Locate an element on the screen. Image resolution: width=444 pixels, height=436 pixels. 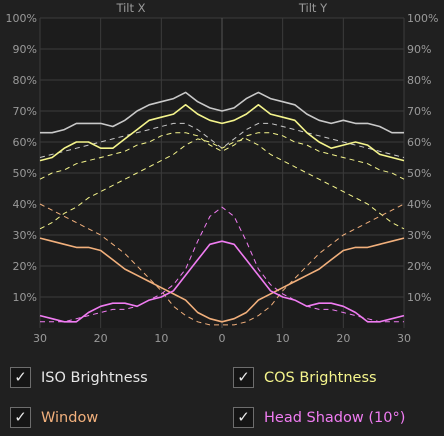
legend-item-iso-brightness: ✓ ISO Brightness is located at coordinates (79, 377).